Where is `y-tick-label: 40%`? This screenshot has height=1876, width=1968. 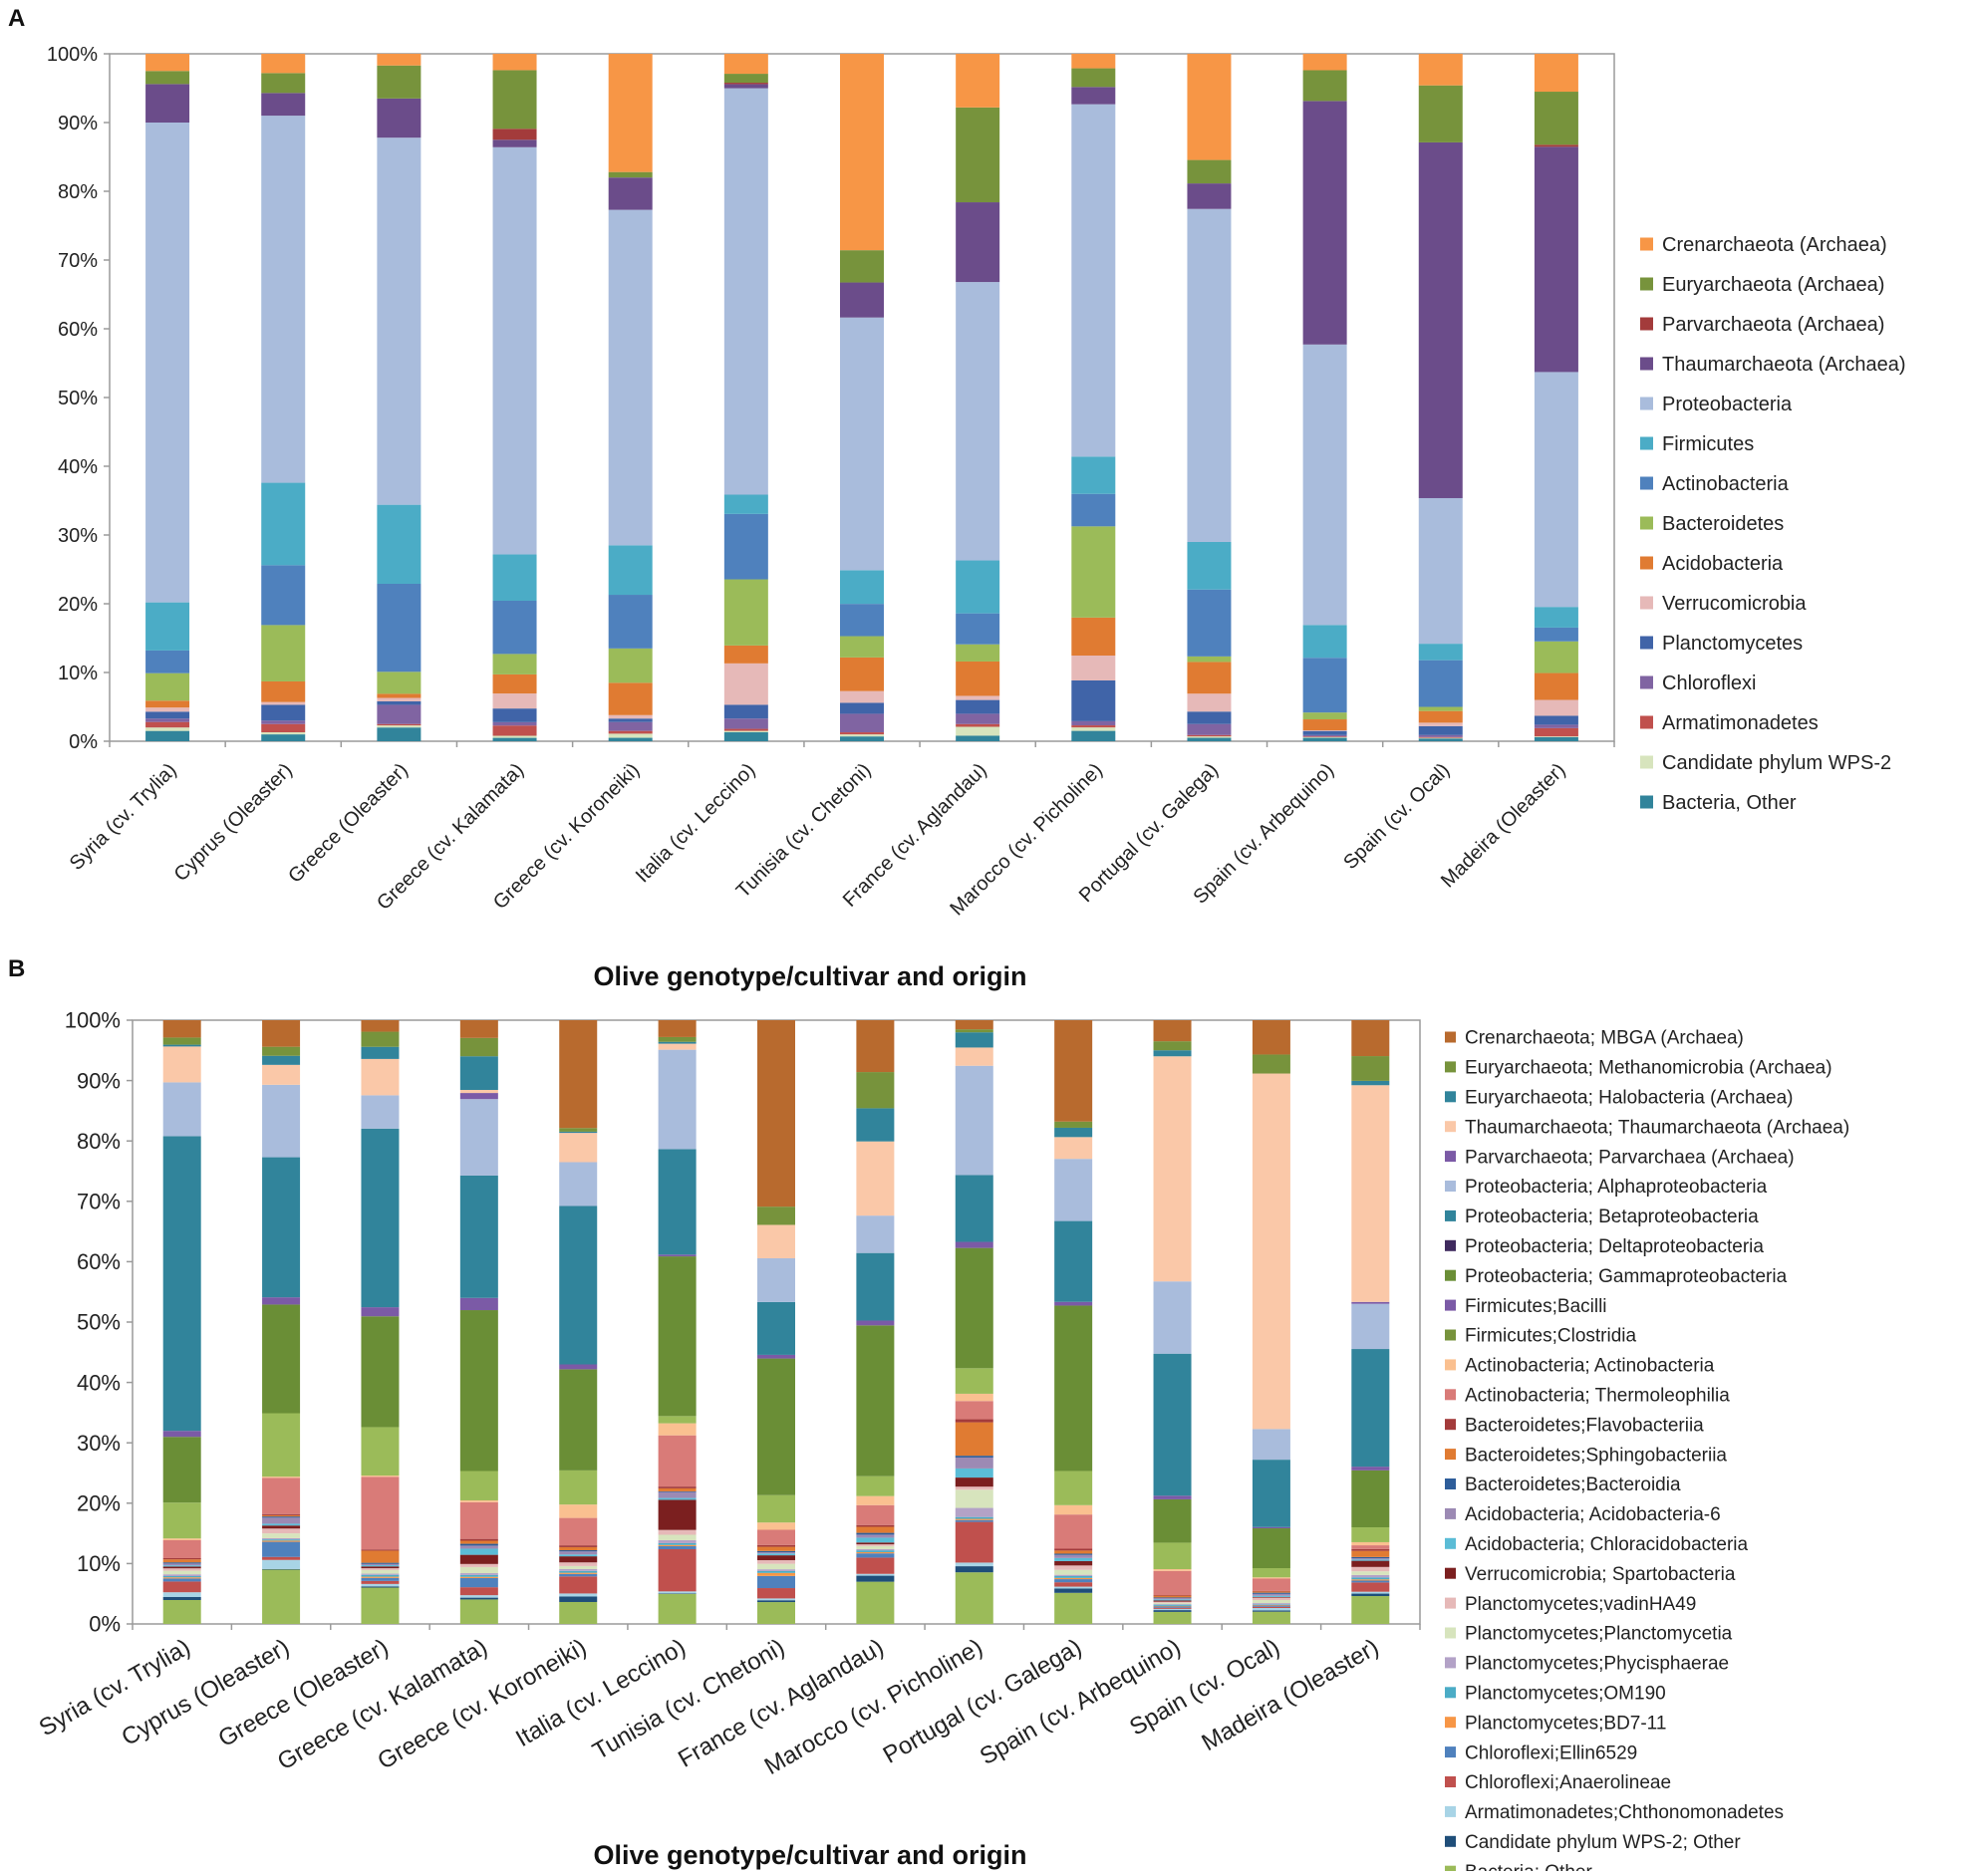
y-tick-label: 40% is located at coordinates (78, 467).